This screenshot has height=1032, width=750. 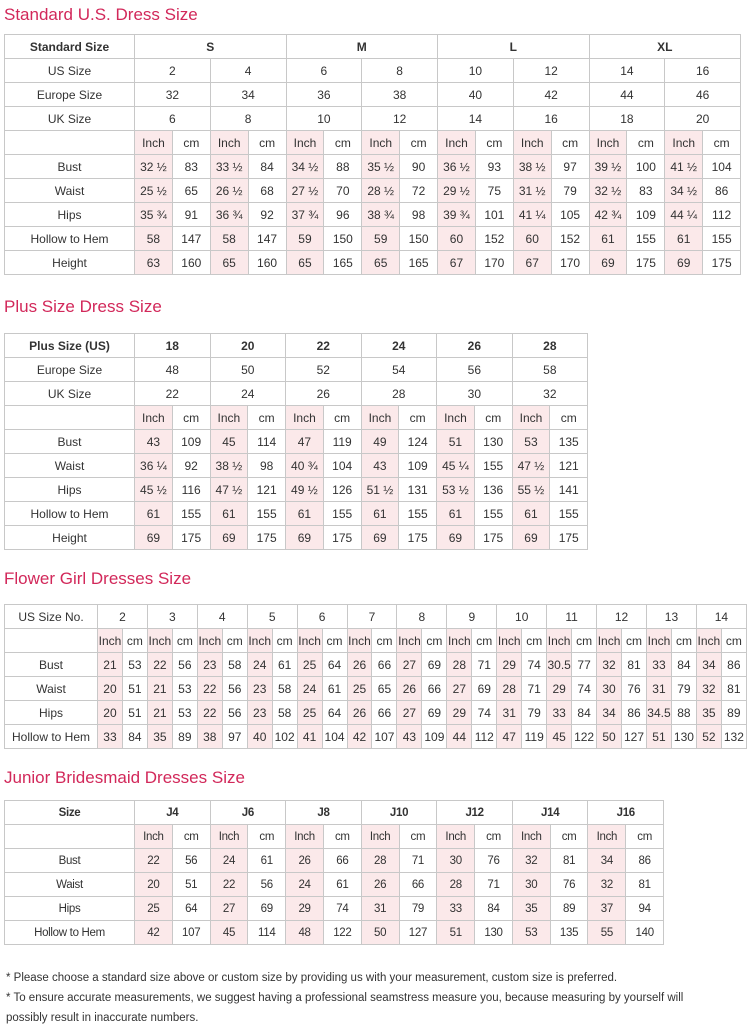 What do you see at coordinates (684, 166) in the screenshot?
I see `inch-cell: 41 ½` at bounding box center [684, 166].